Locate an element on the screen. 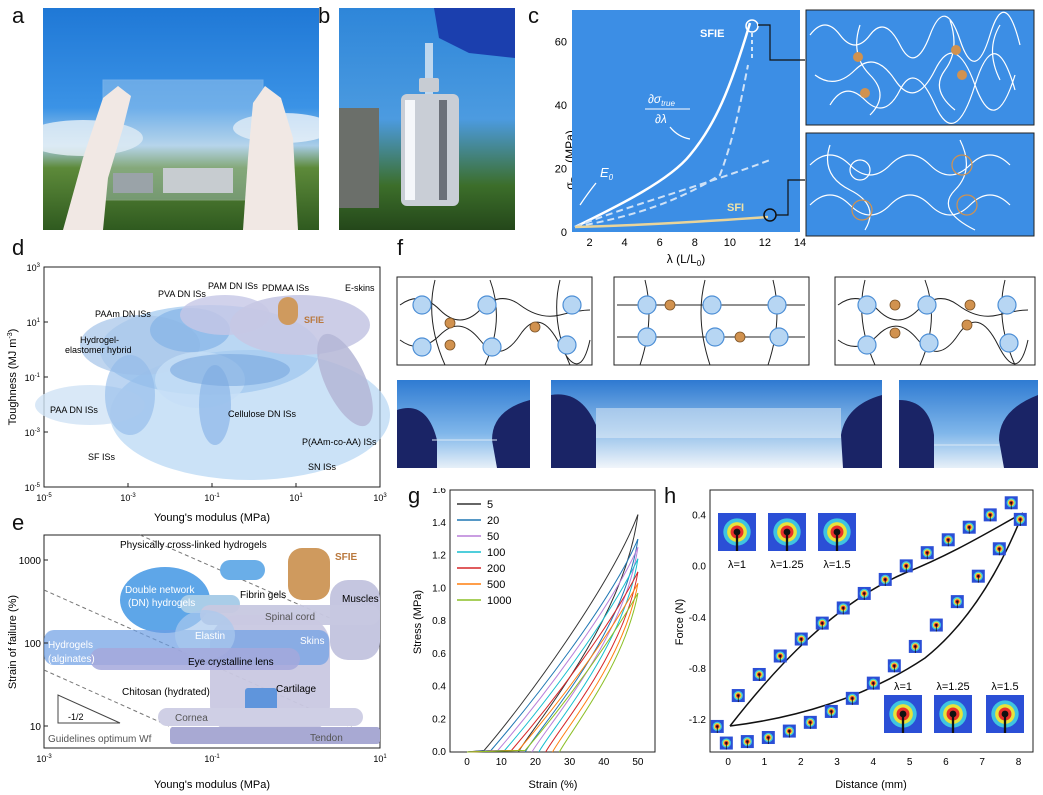 This screenshot has width=1043, height=795. e-ytick: 1000 is located at coordinates (30, 561).